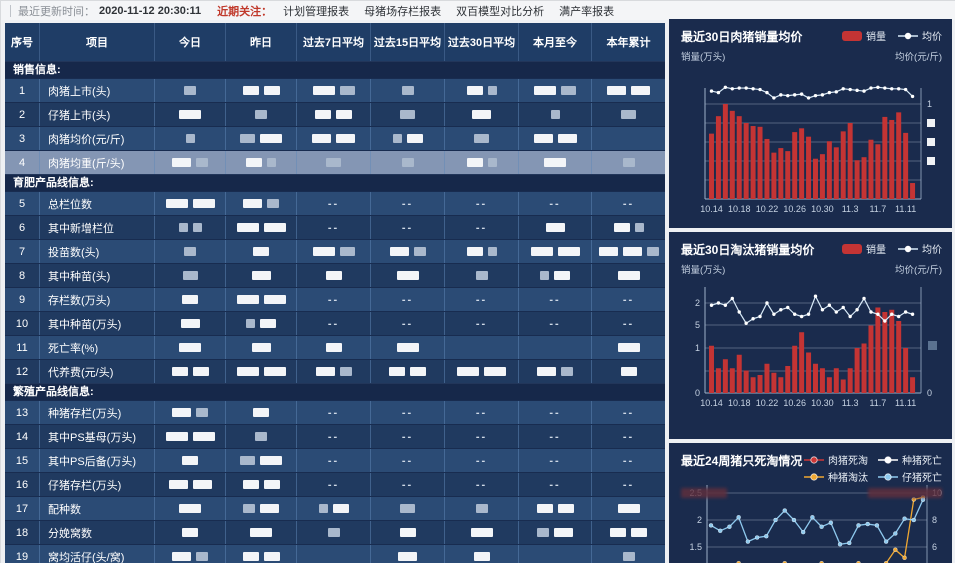 This screenshot has width=955, height=563. What do you see at coordinates (910, 459) in the screenshot?
I see `chart3-legend-1: 种猪死亡` at bounding box center [910, 459].